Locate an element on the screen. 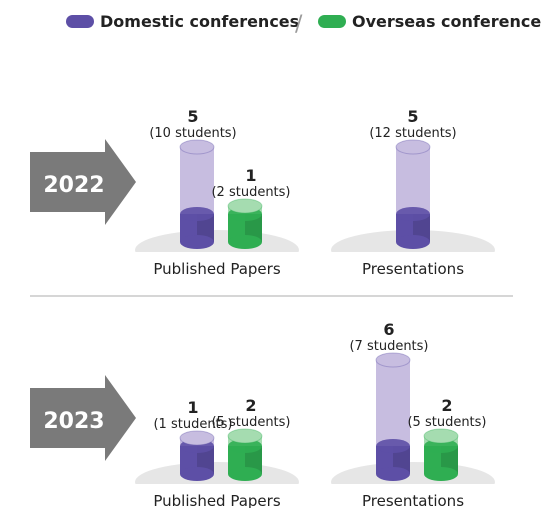  year-label-2022: 2022 is located at coordinates (73, 185).